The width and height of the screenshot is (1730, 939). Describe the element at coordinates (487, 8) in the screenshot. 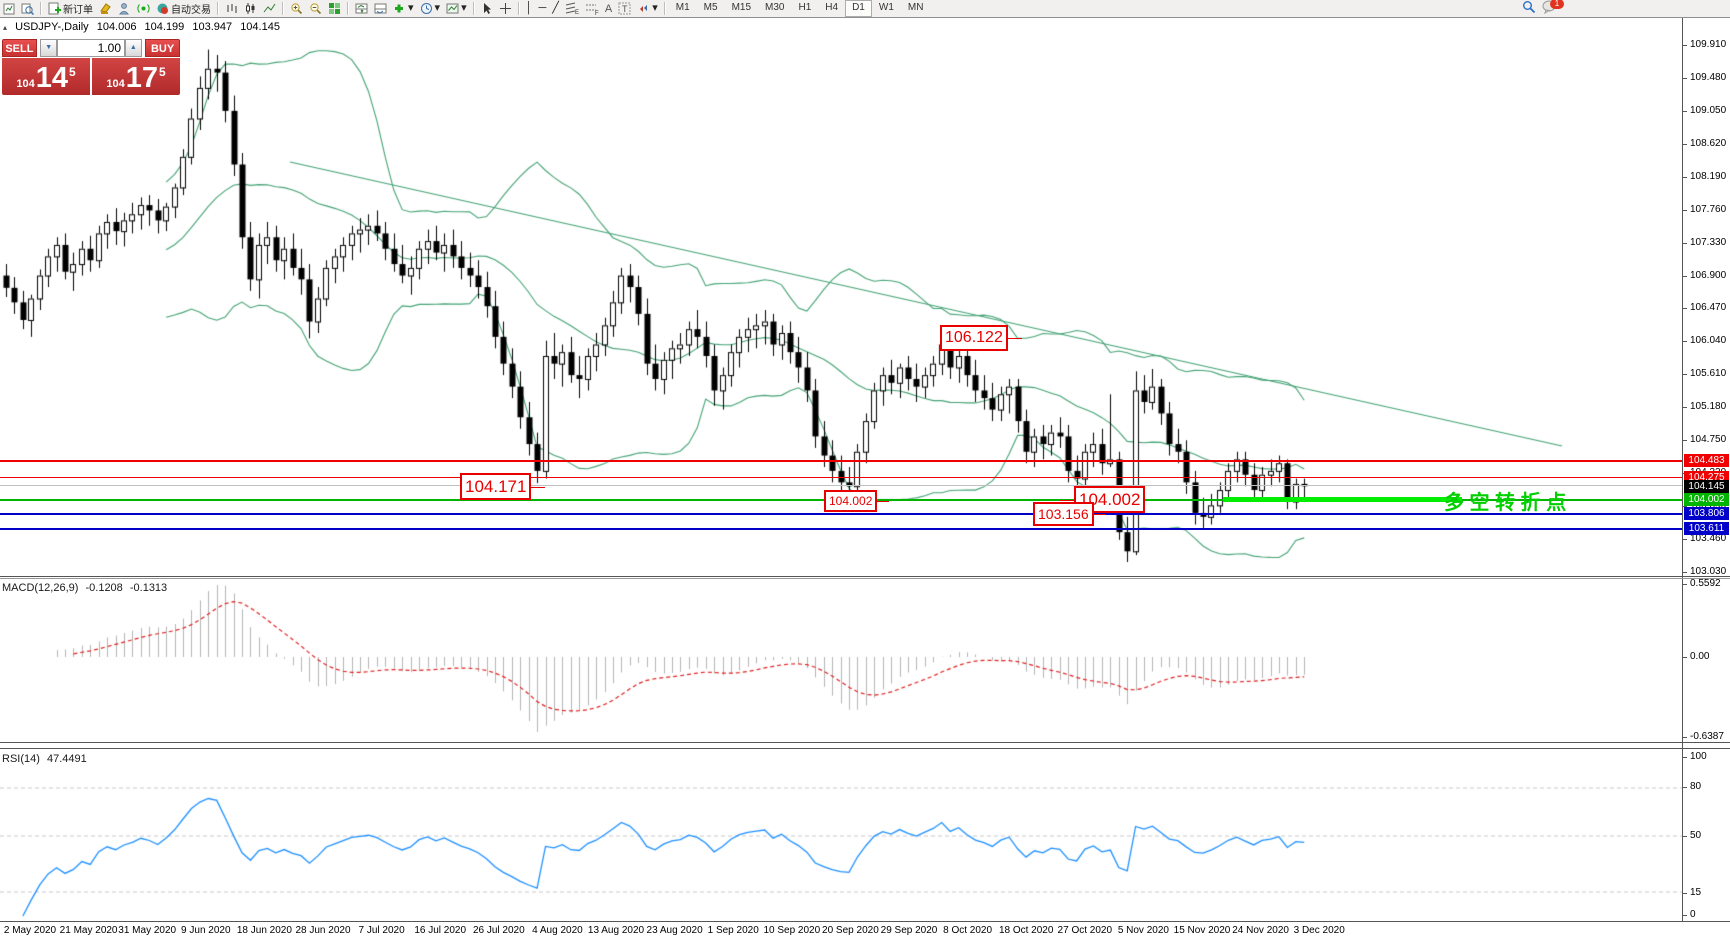

I see `cursor-icon` at that location.